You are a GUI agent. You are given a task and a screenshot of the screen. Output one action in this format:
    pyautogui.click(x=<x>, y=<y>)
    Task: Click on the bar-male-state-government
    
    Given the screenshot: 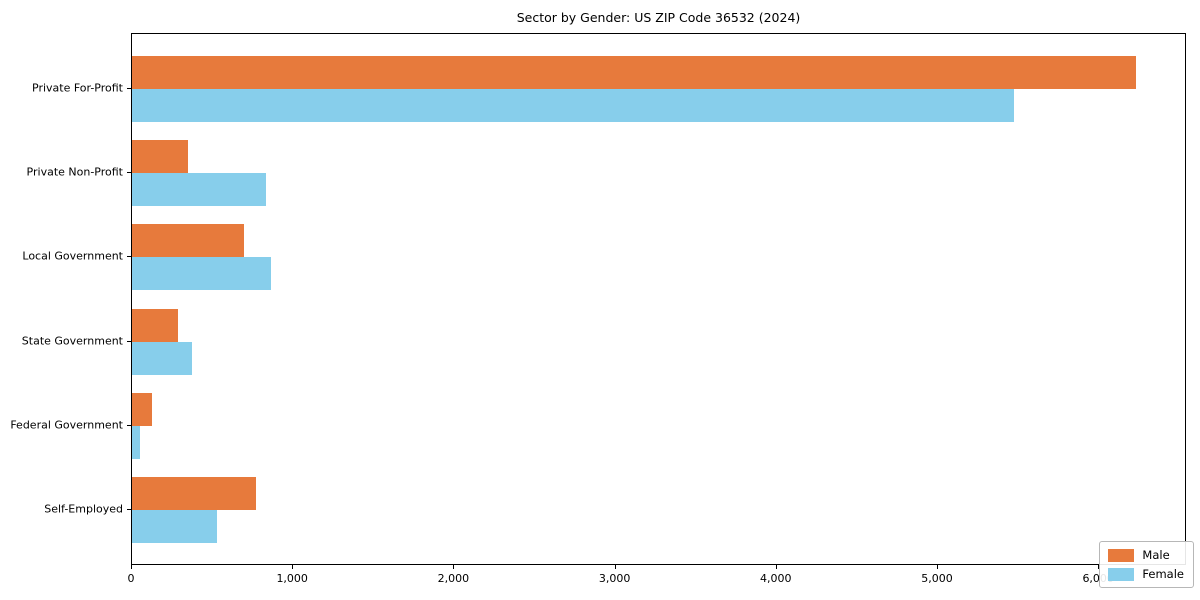 What is the action you would take?
    pyautogui.click(x=155, y=325)
    